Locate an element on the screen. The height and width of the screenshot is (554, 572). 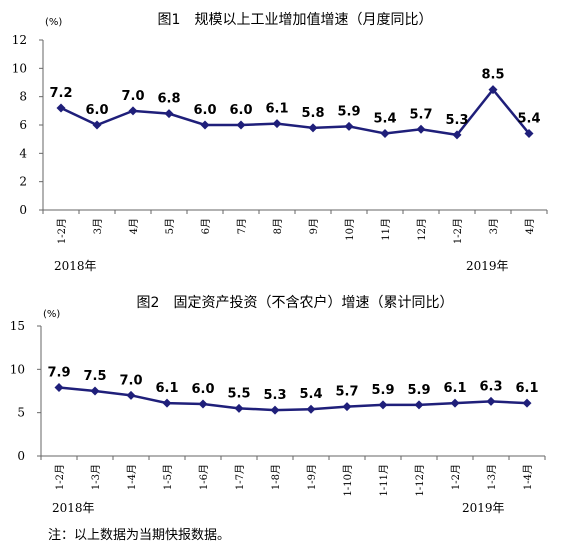
y-tick-label: 15 is located at coordinates (17, 326).